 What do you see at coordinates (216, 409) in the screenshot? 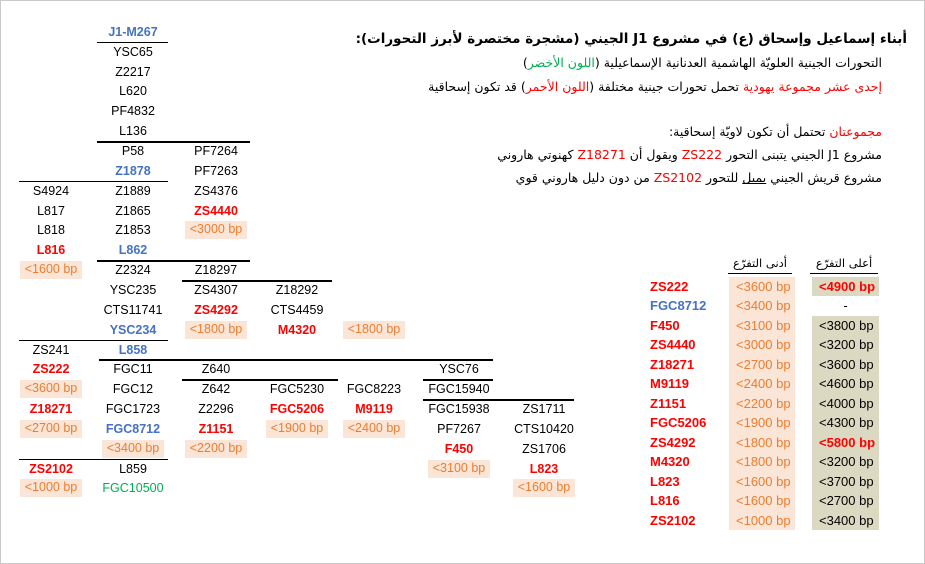
I see `snp-label: Z2296` at bounding box center [216, 409].